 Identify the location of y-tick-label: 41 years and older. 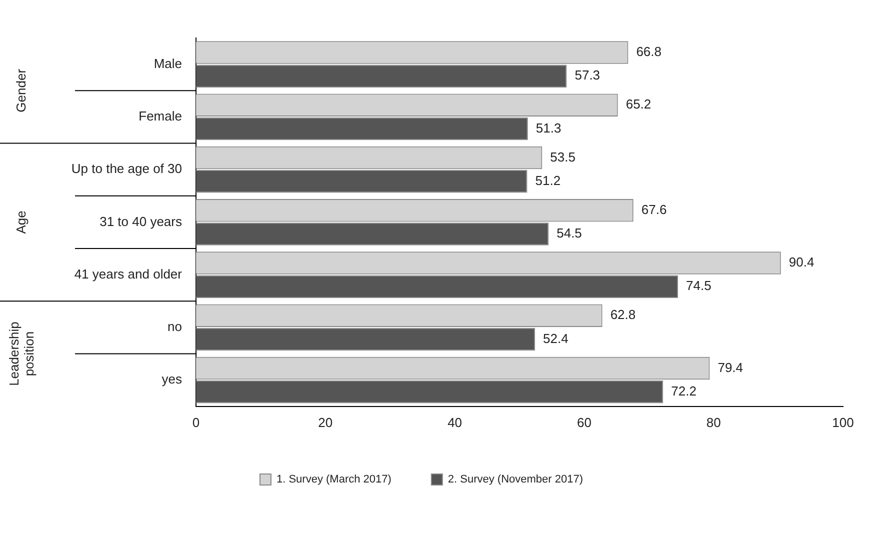
(128, 274).